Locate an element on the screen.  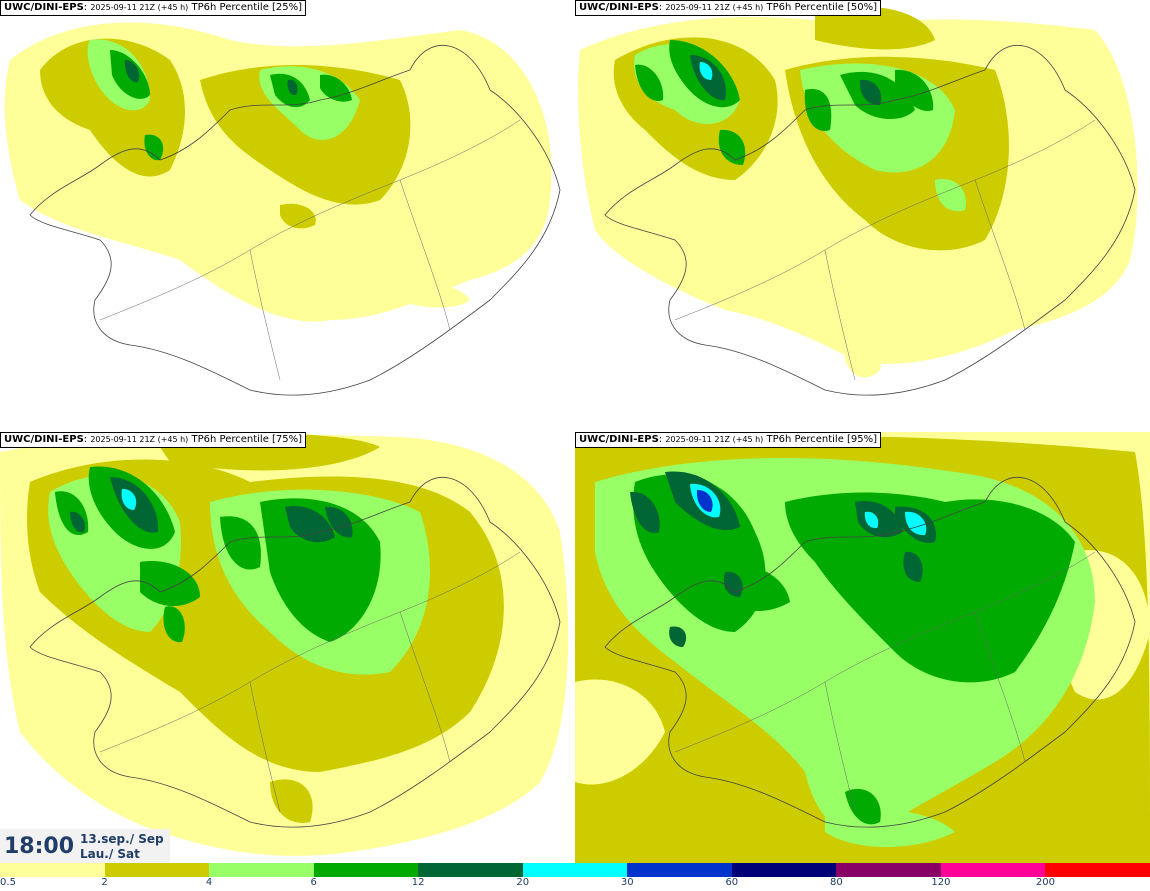
colorbar-tick-label: 60 is located at coordinates (732, 882).